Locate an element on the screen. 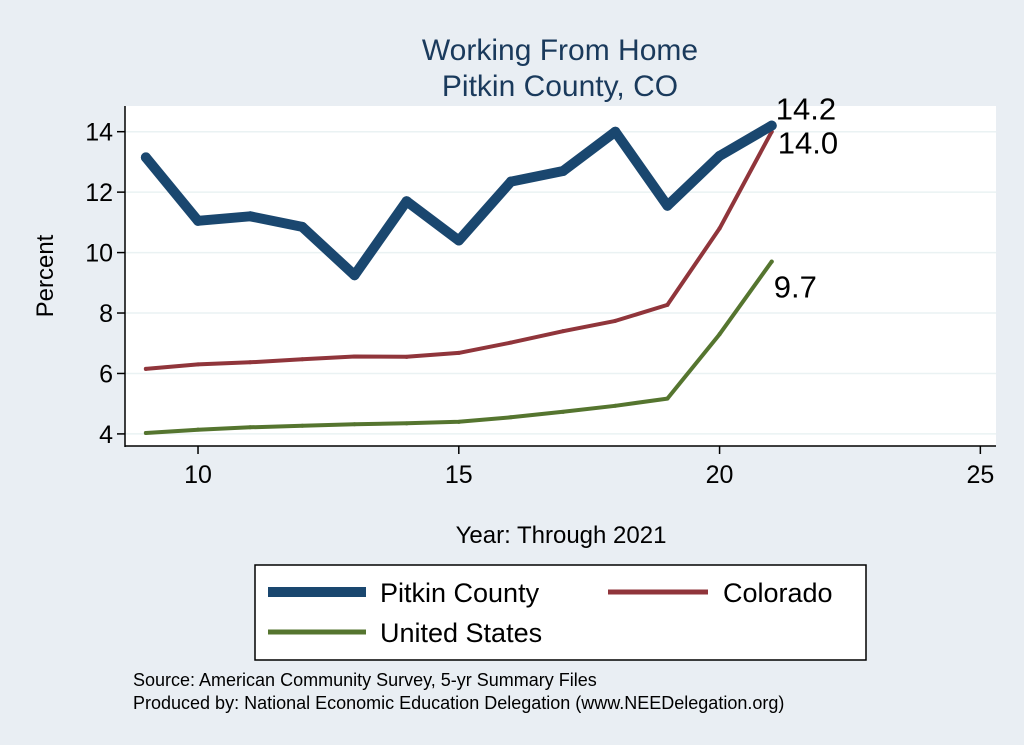 The width and height of the screenshot is (1024, 745). y-tick-label-8: 8 is located at coordinates (106, 314).